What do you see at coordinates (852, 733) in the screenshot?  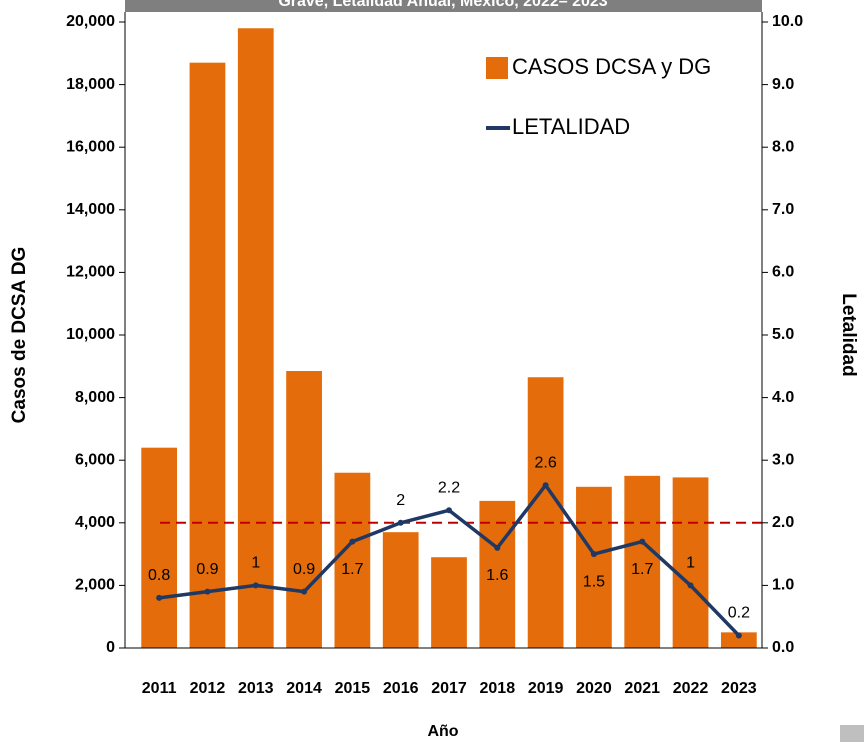 I see `corner-decoration` at bounding box center [852, 733].